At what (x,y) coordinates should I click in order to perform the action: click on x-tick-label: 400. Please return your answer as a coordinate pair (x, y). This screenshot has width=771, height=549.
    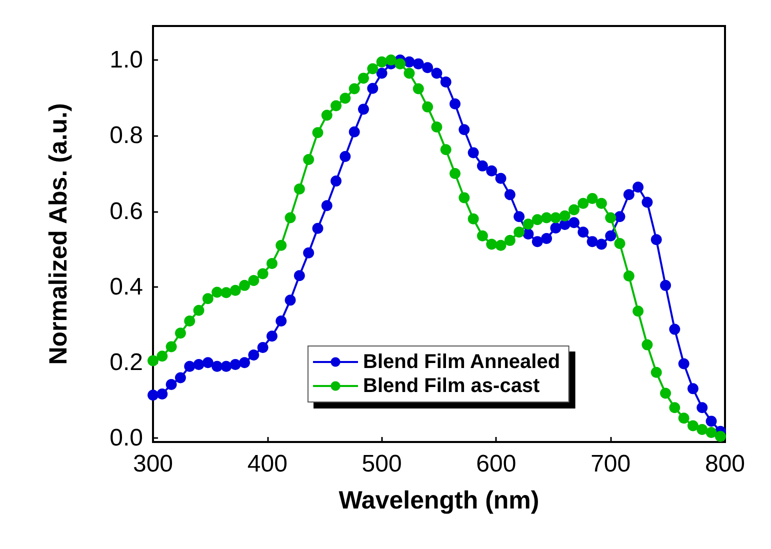
    Looking at the image, I should click on (267, 464).